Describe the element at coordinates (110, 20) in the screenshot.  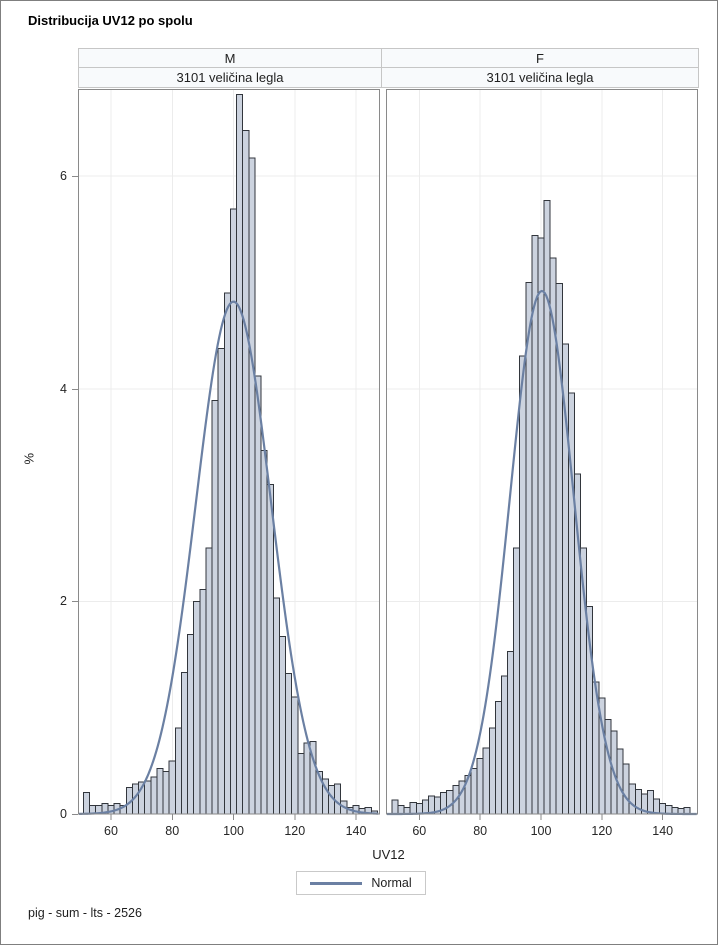
I see `chart-title: Distribucija UV12 po spolu` at that location.